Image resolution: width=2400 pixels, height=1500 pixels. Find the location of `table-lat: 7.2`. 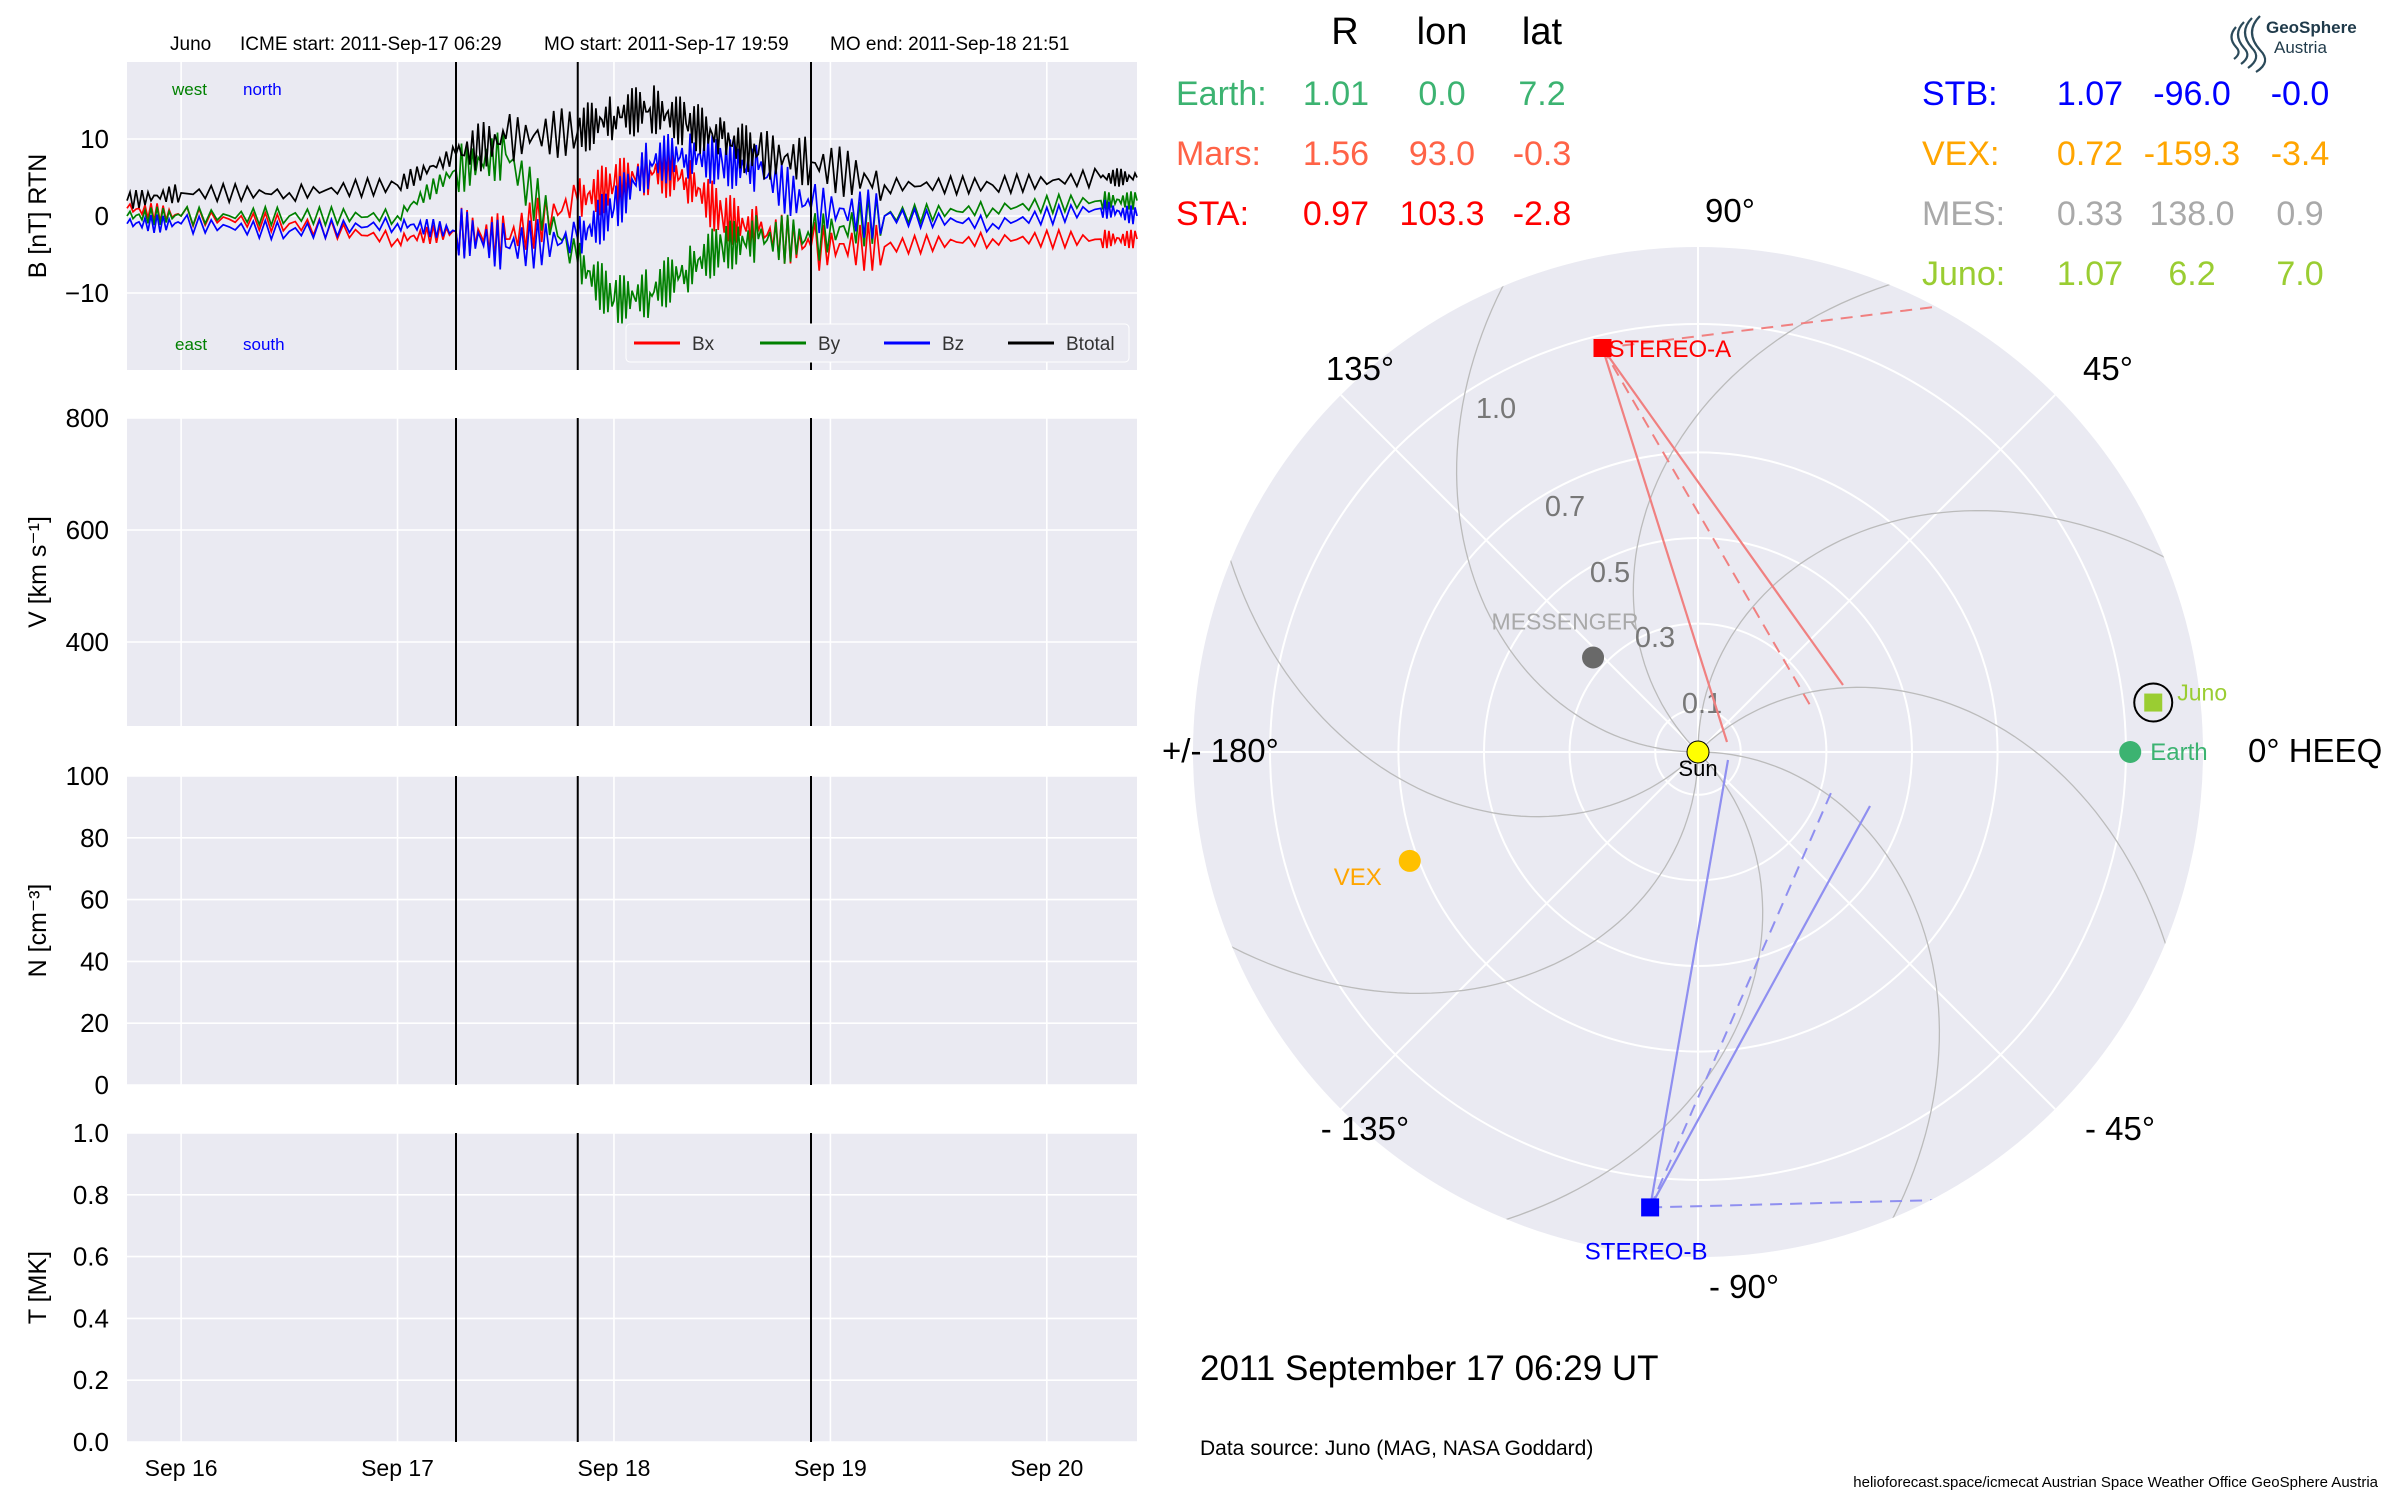

table-lat: 7.2 is located at coordinates (1541, 94).